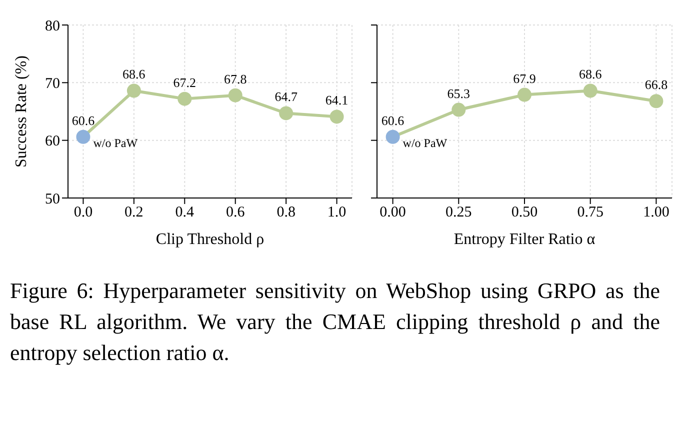 This screenshot has height=438, width=687. What do you see at coordinates (525, 239) in the screenshot?
I see `x-axis-title: Entropy Filter Ratio α` at bounding box center [525, 239].